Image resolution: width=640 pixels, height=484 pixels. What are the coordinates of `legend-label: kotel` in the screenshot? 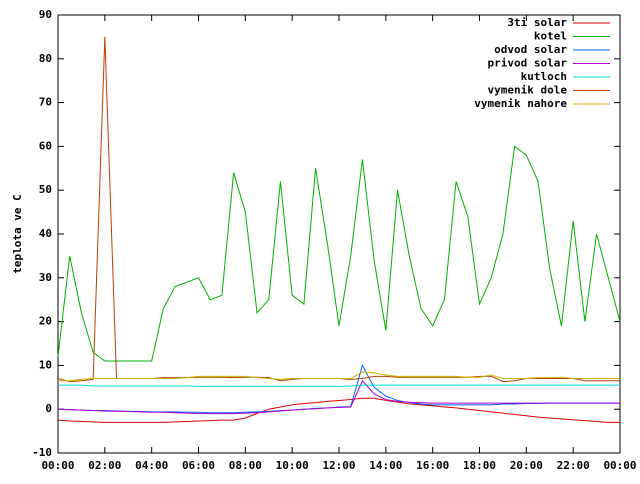 It's located at (550, 36).